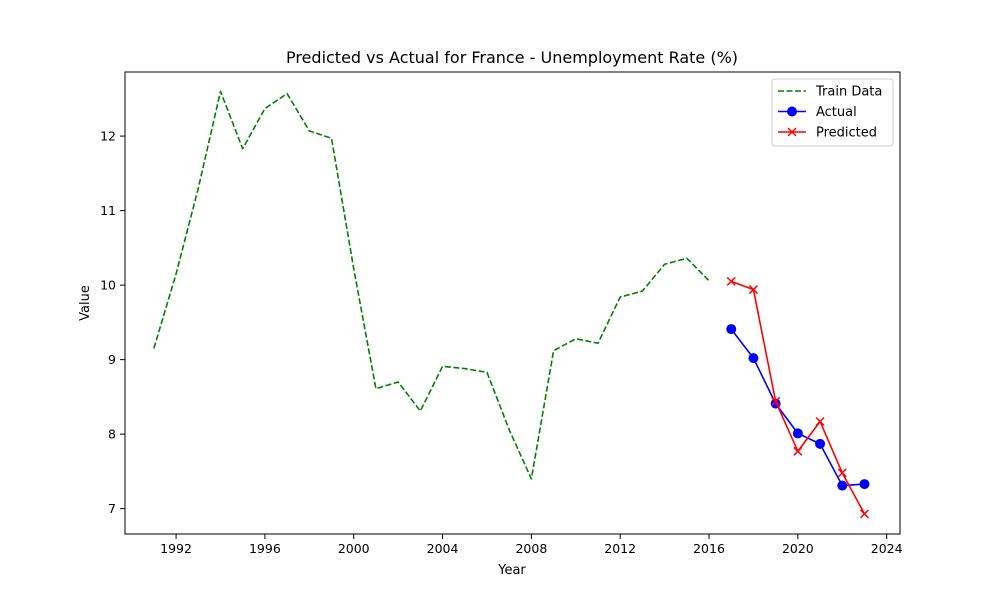  I want to click on x-axis-ticks: 1992 1996 2000 2004 2008 2012 2016 2020 2024, so click(531, 545).